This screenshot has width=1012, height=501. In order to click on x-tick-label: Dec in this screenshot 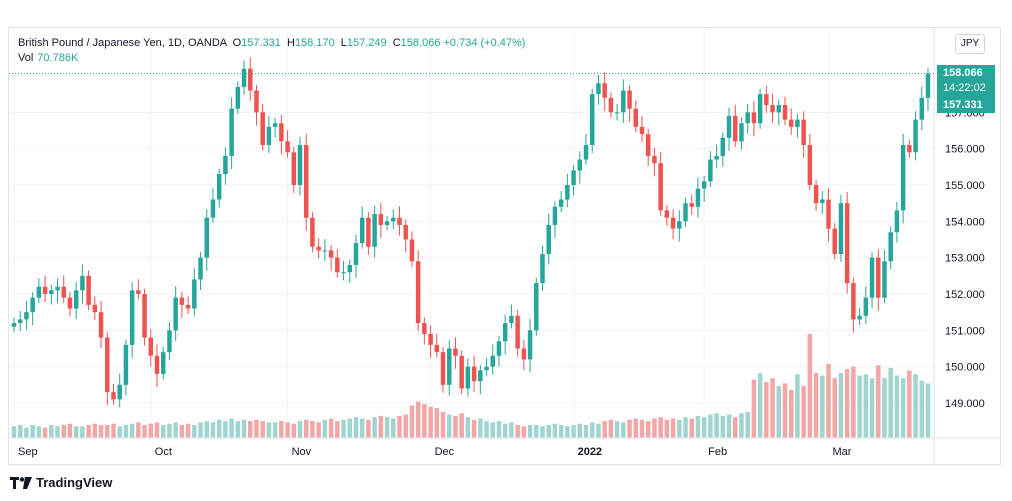, I will do `click(445, 452)`.